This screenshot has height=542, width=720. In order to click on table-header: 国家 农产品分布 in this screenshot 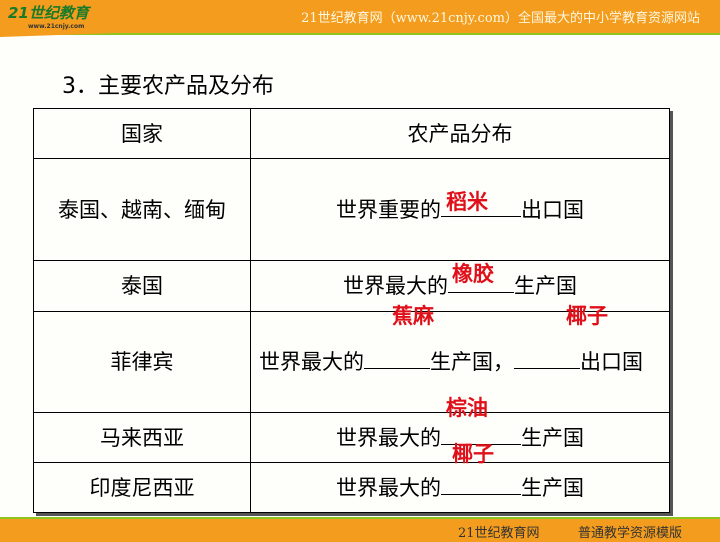, I will do `click(351, 133)`.